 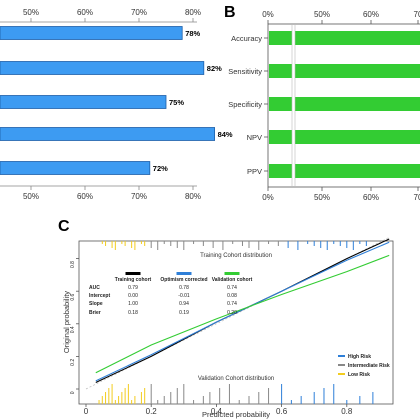 I want to click on panel-a-top-tick-label: 50%, so click(x=31, y=12).